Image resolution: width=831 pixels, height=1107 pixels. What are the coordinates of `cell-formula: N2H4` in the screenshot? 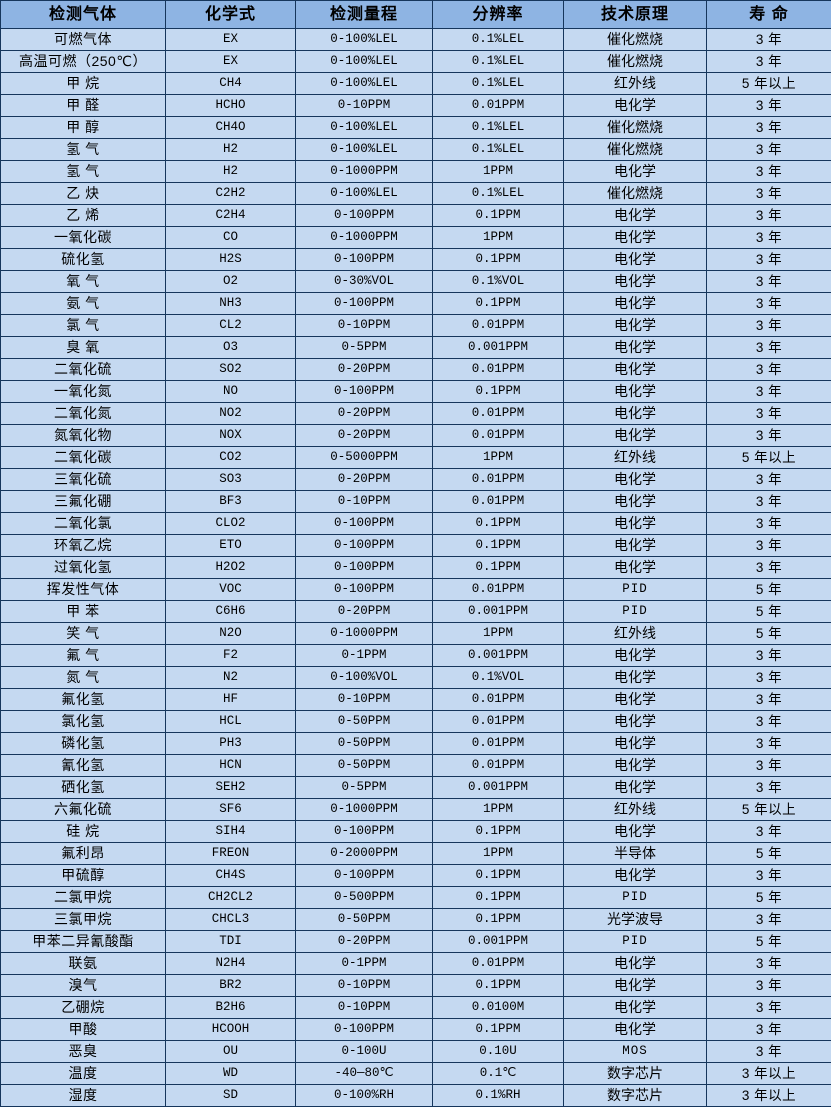 It's located at (231, 964).